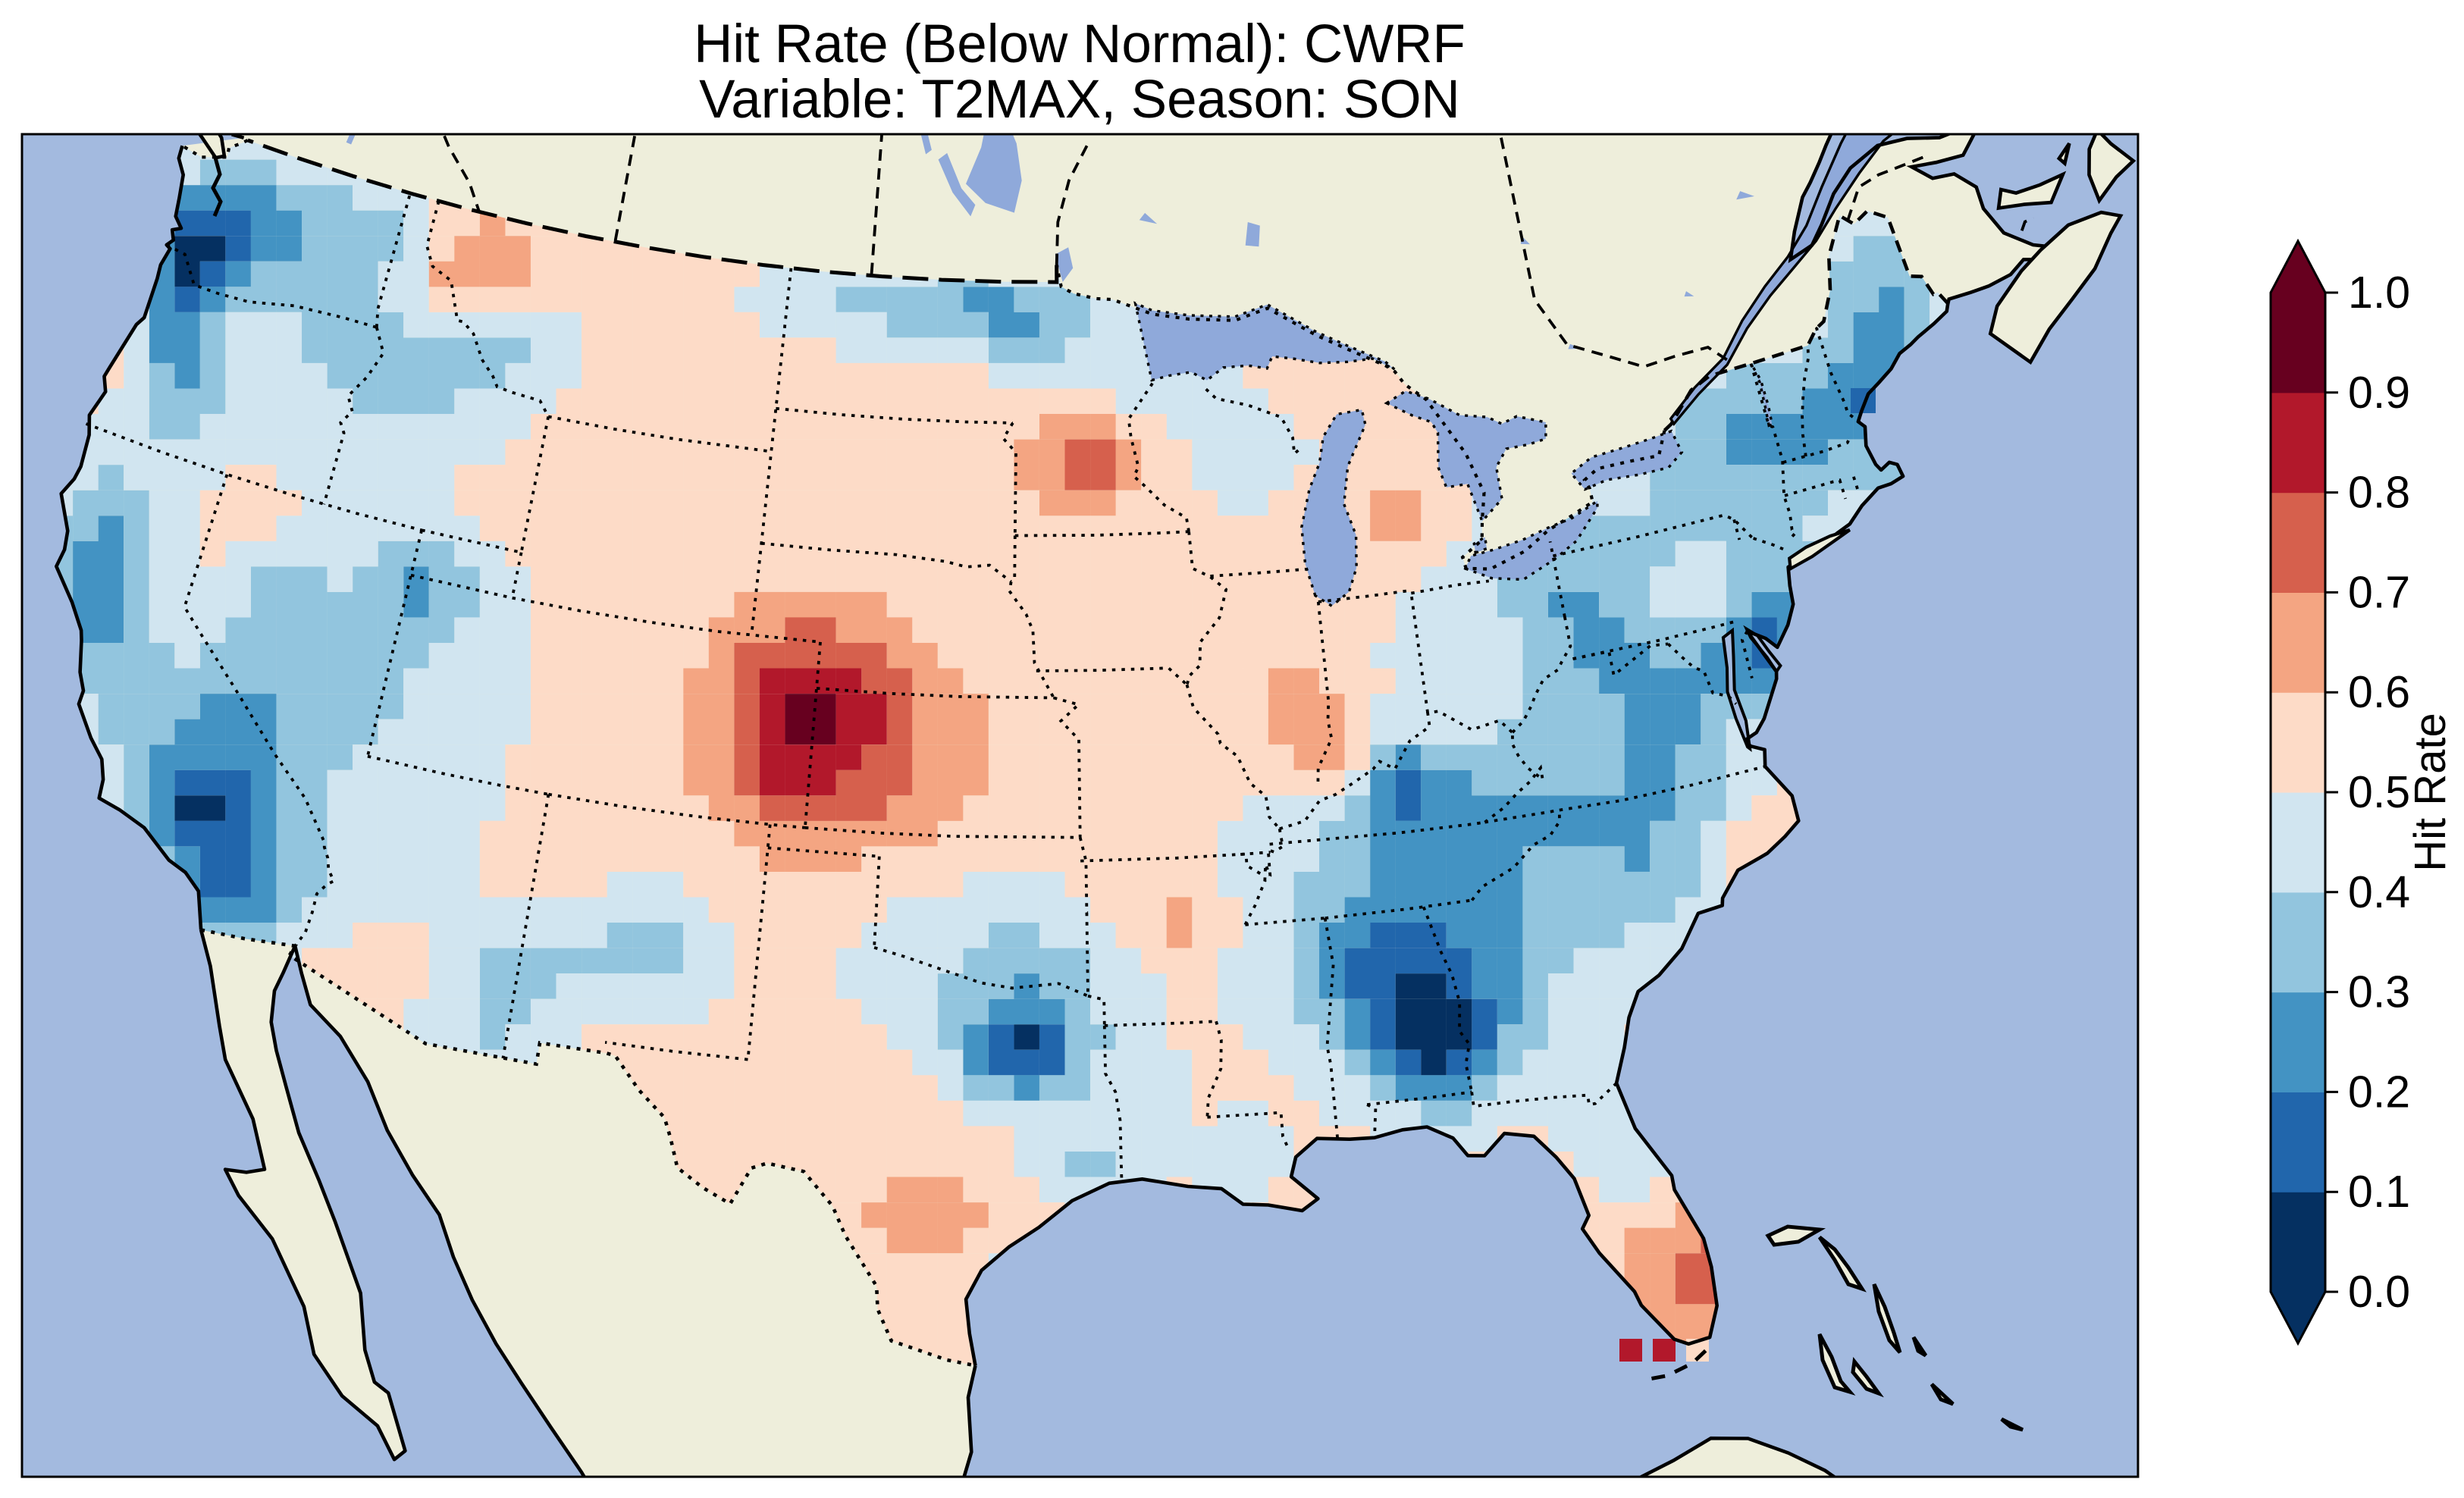 The image size is (2464, 1498). What do you see at coordinates (2379, 992) in the screenshot?
I see `svg-text: 0.3` at bounding box center [2379, 992].